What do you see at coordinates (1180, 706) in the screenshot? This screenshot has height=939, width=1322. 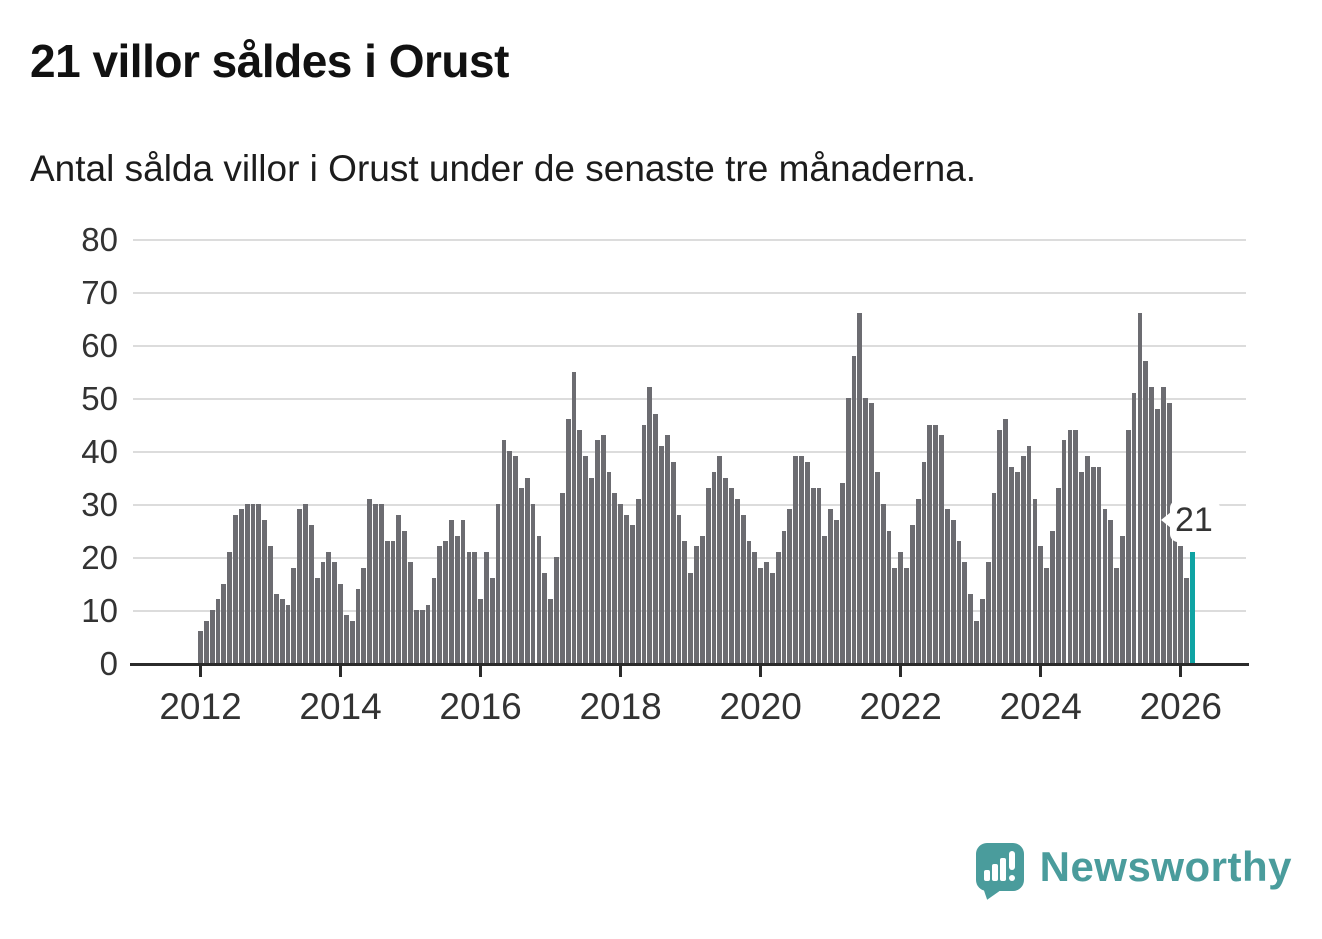 I see `x-axis-label-2026: 2026` at bounding box center [1180, 706].